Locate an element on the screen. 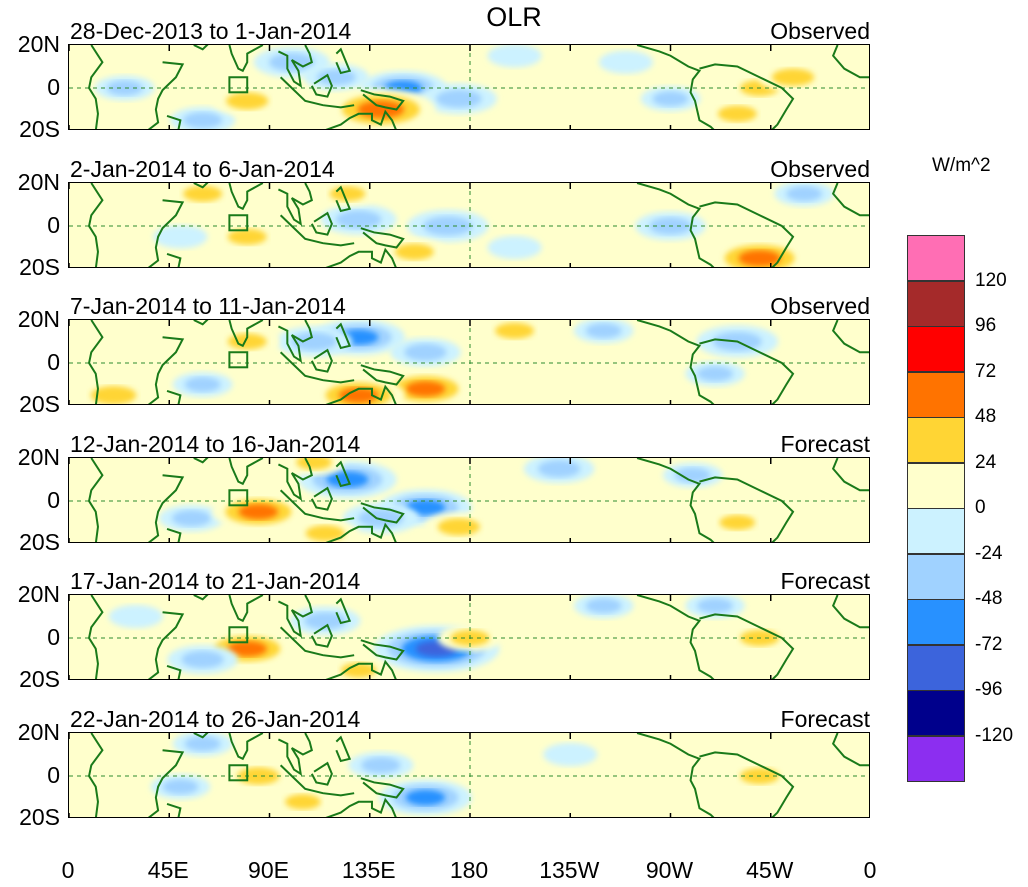 The height and width of the screenshot is (887, 1028). olr-map is located at coordinates (469, 224).